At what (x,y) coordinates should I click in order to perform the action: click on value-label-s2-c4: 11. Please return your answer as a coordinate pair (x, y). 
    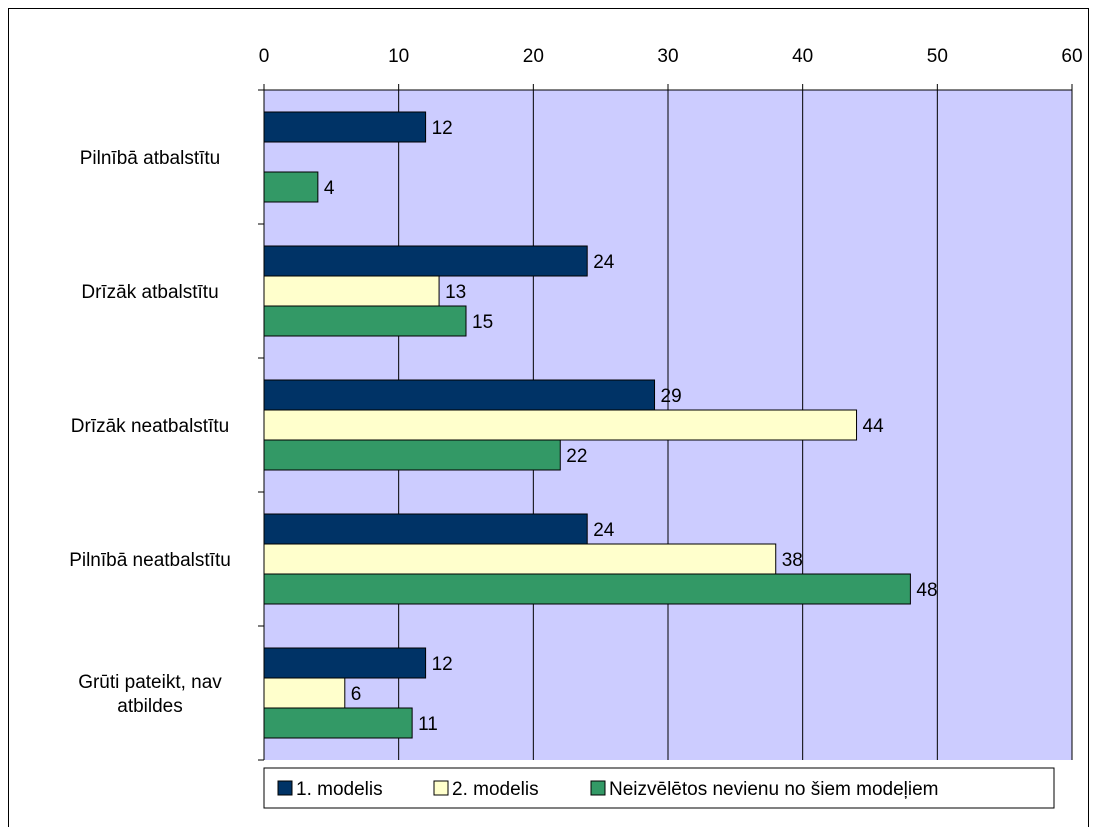
    Looking at the image, I should click on (428, 724).